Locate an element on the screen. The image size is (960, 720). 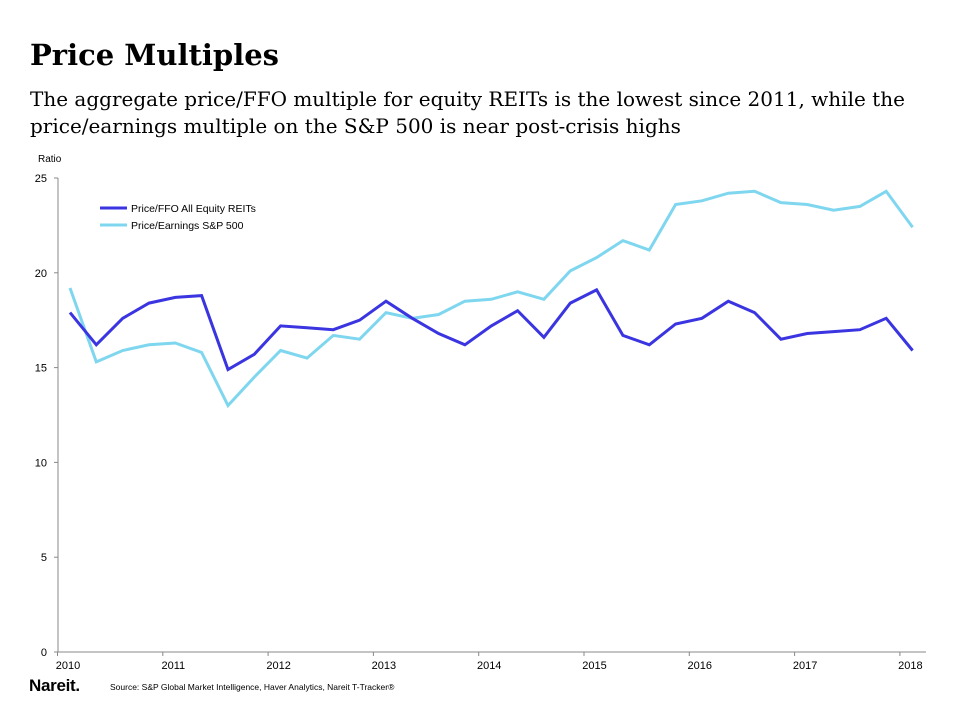
legend-label: Price/FFO All Equity REITs is located at coordinates (193, 209).